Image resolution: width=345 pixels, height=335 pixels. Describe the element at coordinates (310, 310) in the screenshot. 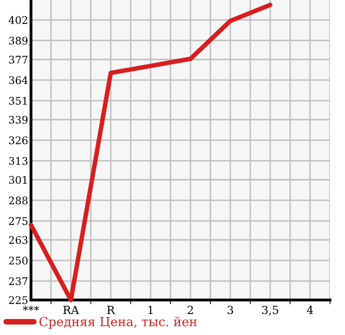

I see `x-tick-label: 4` at that location.